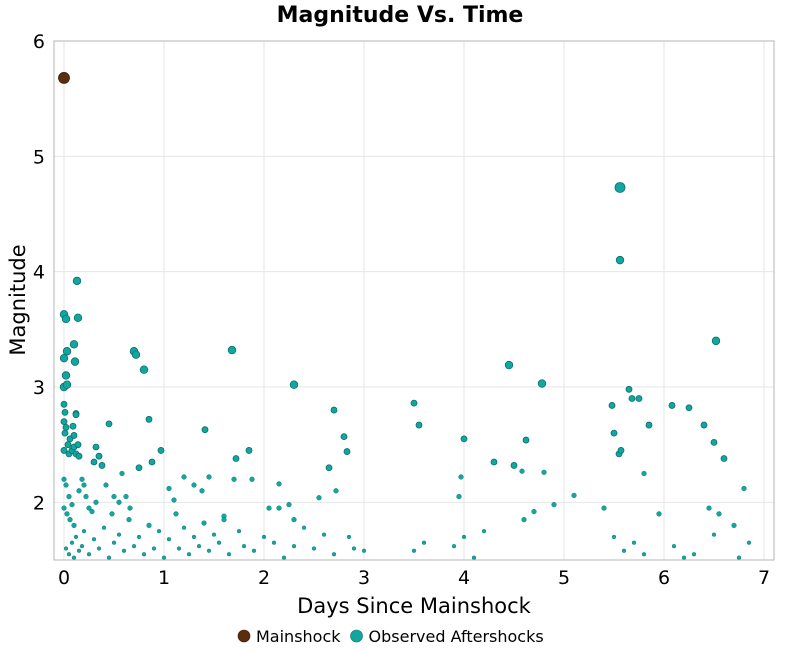 The image size is (800, 650). I want to click on x-tick-label-3: 3, so click(364, 578).